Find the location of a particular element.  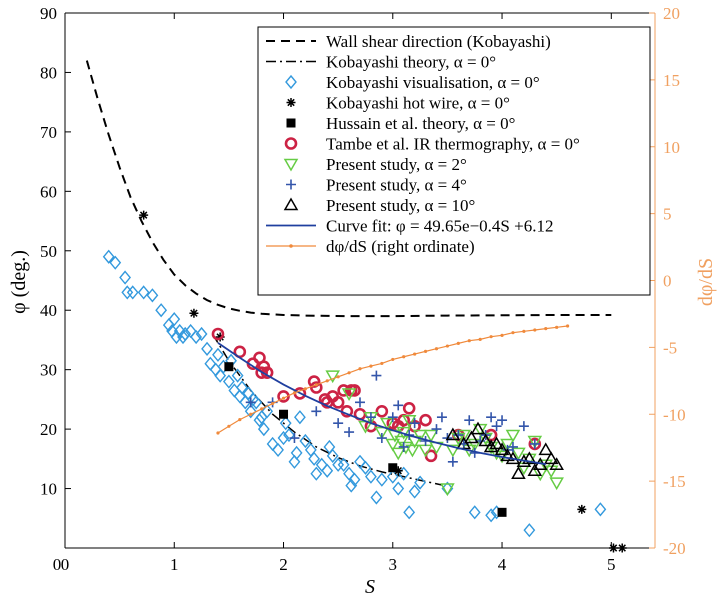

legend-label: Wall shear direction (Kobayashi) is located at coordinates (438, 41).